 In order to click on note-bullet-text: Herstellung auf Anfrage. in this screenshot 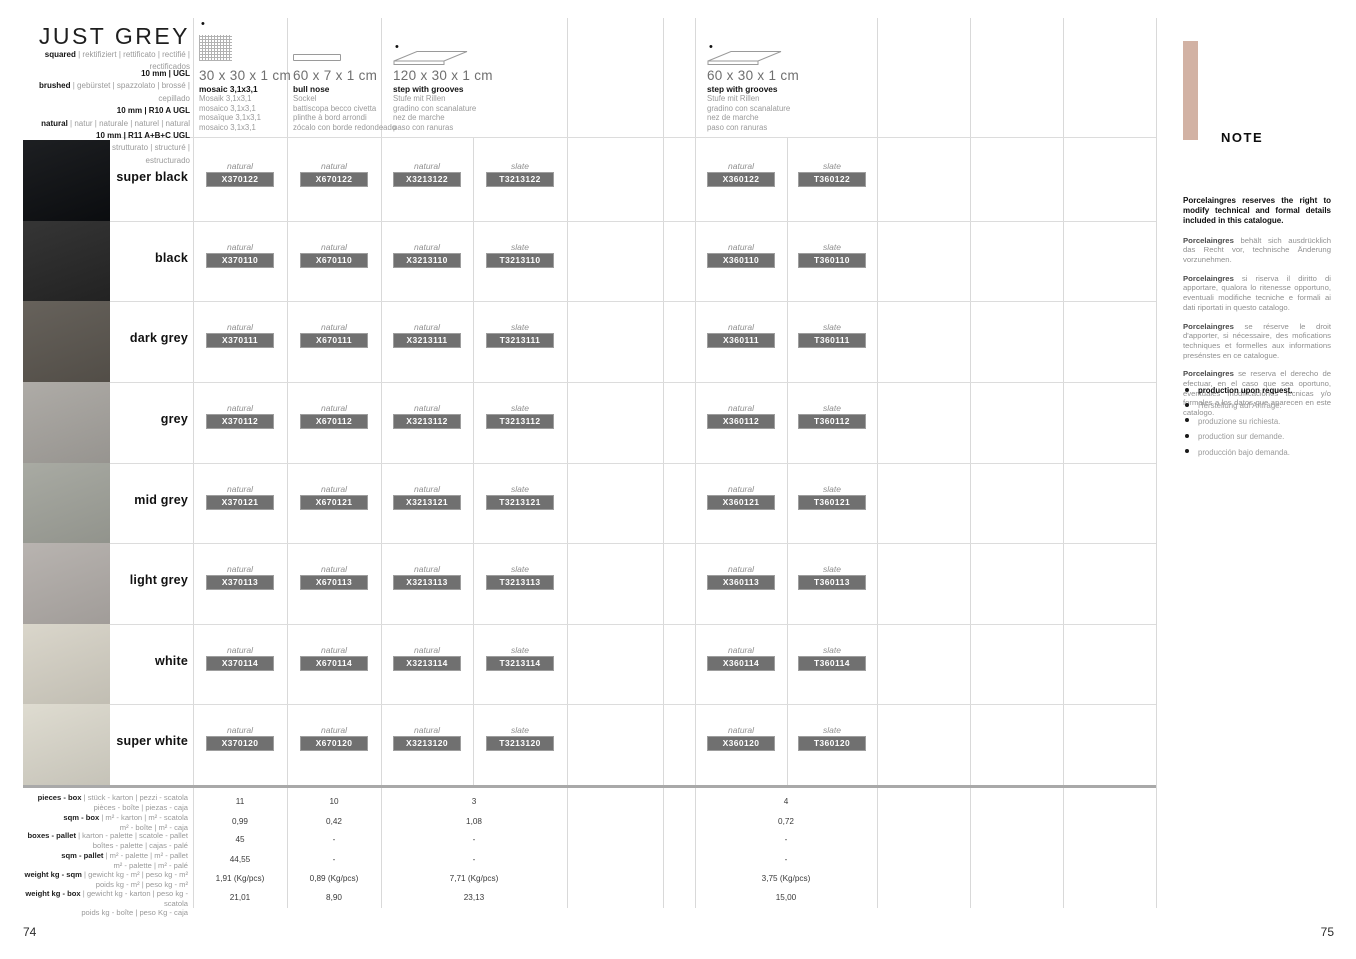, I will do `click(1240, 406)`.